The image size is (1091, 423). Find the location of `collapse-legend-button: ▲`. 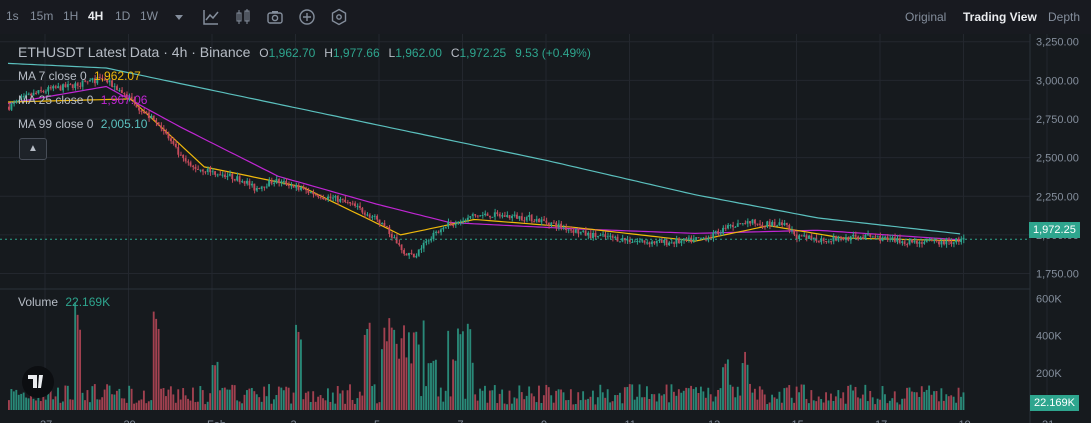

collapse-legend-button: ▲ is located at coordinates (33, 149).